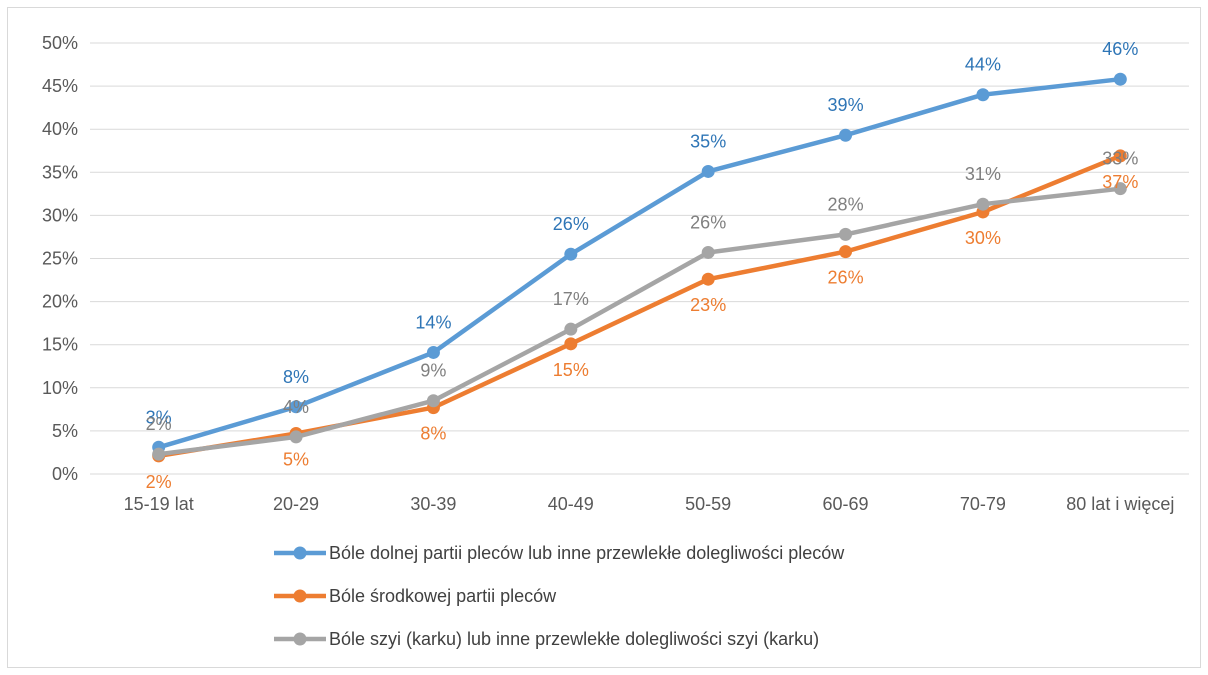 Image resolution: width=1208 pixels, height=675 pixels. What do you see at coordinates (1120, 49) in the screenshot?
I see `data-label: 46%` at bounding box center [1120, 49].